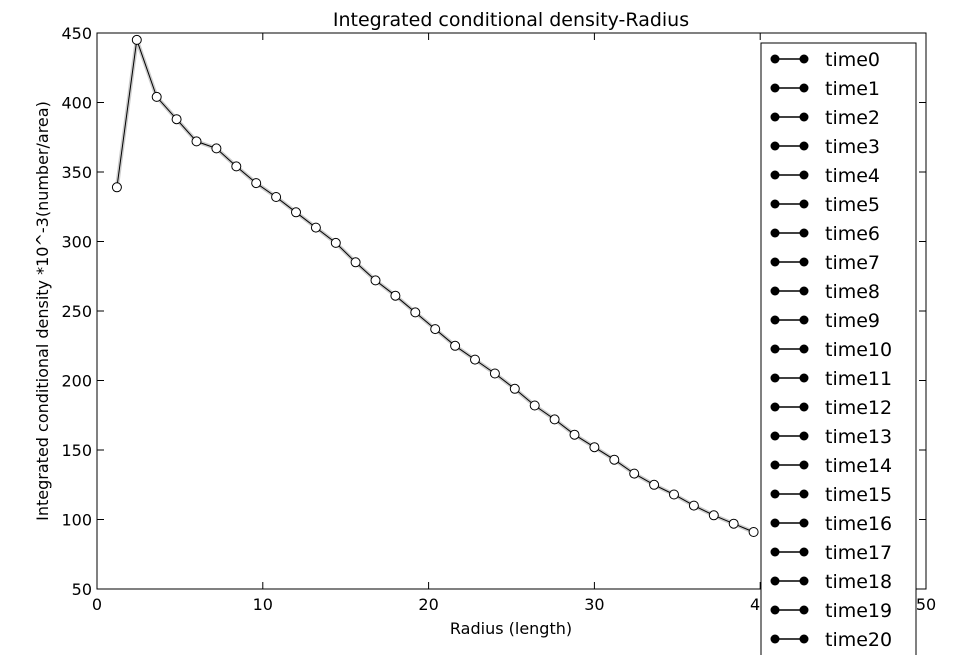 This screenshot has height=655, width=975. I want to click on legend-label: time10, so click(858, 350).